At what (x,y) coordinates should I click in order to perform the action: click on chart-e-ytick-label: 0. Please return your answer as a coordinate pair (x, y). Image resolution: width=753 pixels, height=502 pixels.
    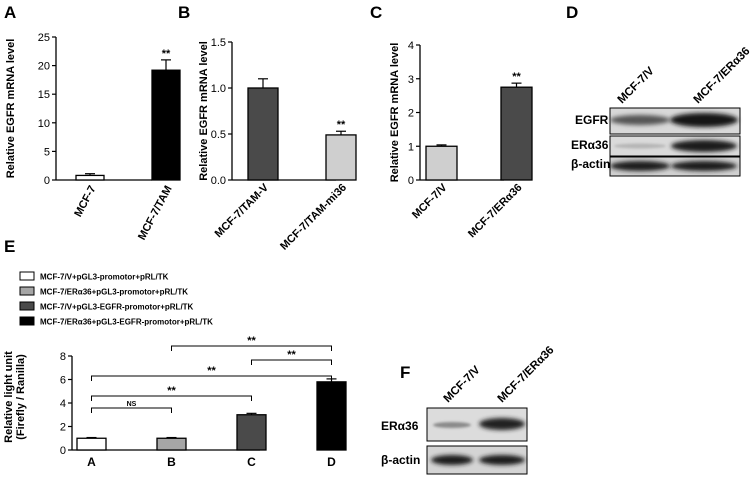
    Looking at the image, I should click on (63, 451).